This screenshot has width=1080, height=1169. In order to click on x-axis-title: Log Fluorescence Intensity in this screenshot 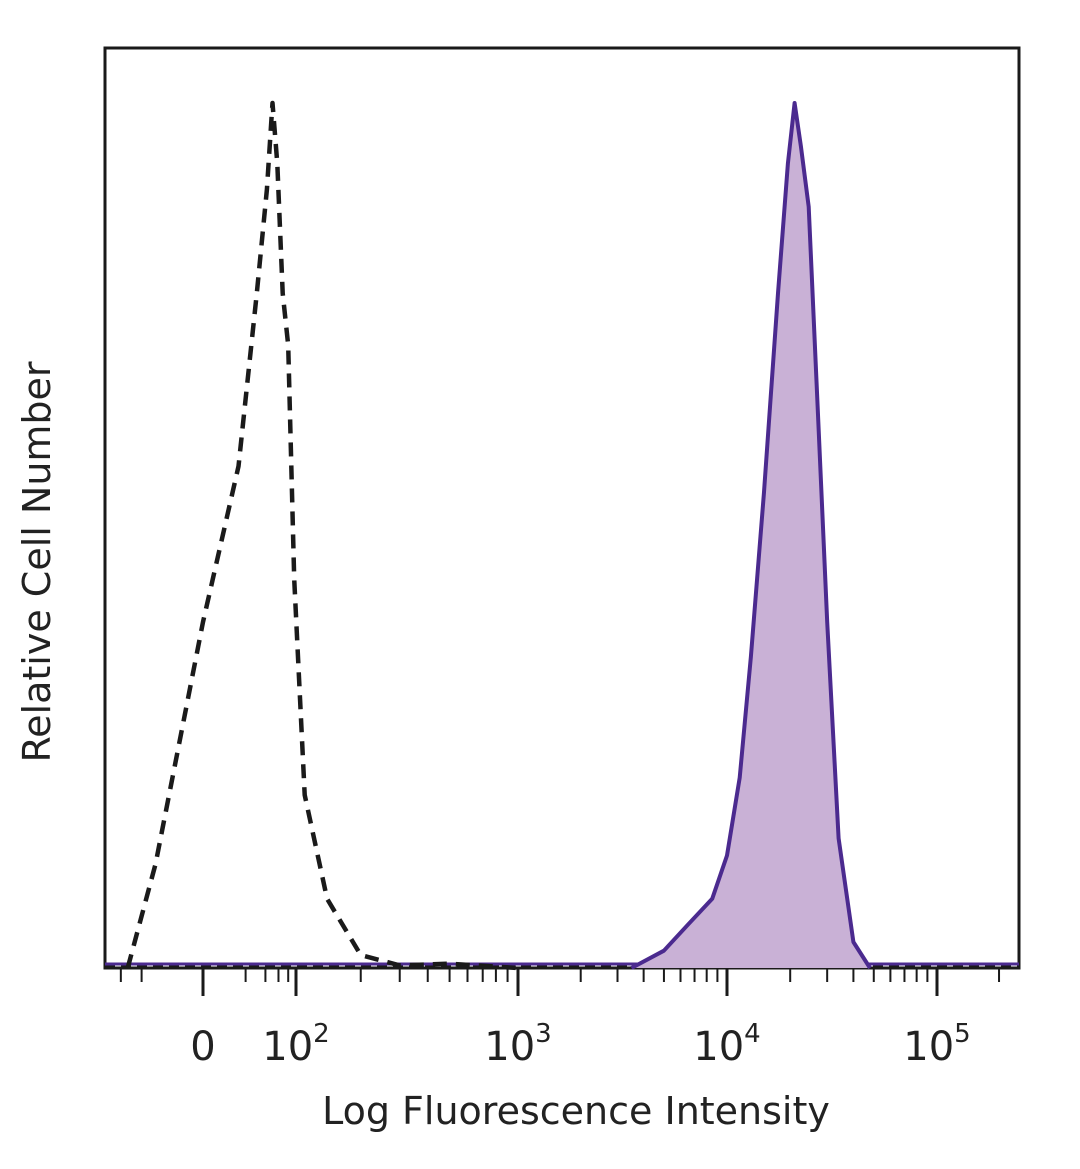, I will do `click(576, 1111)`.